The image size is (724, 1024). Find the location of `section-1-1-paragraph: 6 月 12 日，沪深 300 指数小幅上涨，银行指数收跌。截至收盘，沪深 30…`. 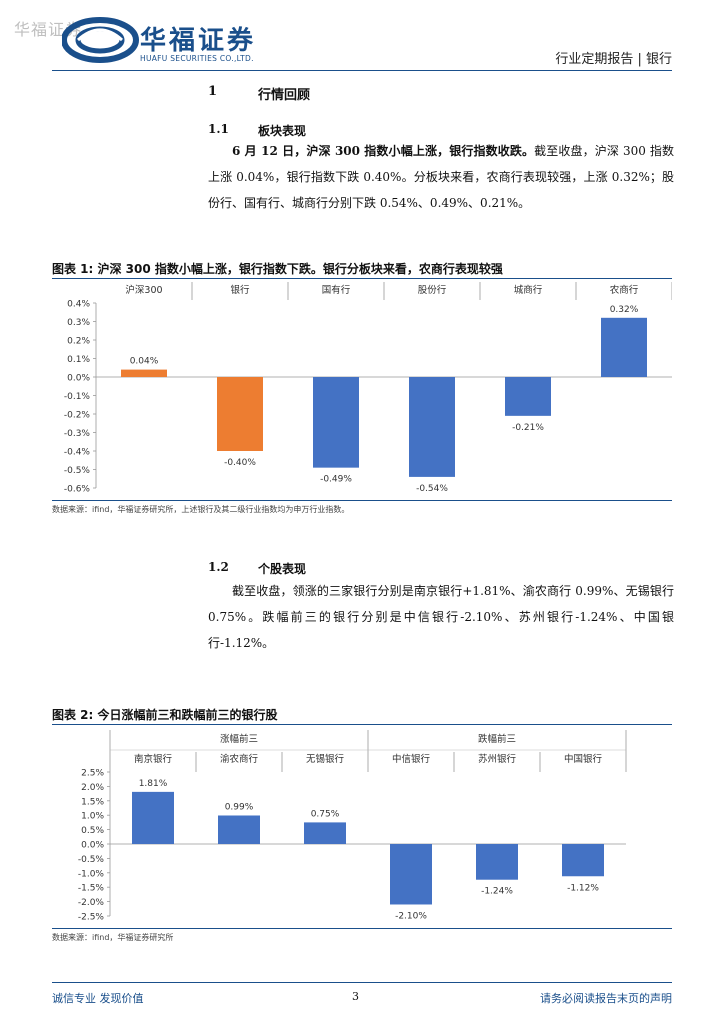

section-1-1-paragraph: 6 月 12 日，沪深 300 指数小幅上涨，银行指数收跌。截至收盘，沪深 30… is located at coordinates (441, 177).